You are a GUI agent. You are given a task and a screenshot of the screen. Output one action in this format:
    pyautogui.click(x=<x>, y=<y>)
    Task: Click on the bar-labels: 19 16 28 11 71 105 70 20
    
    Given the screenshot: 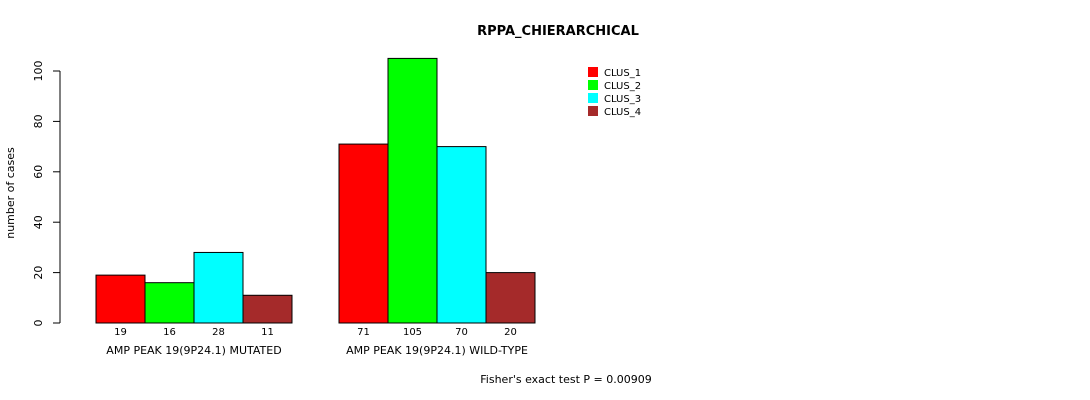 What is the action you would take?
    pyautogui.click(x=315, y=332)
    